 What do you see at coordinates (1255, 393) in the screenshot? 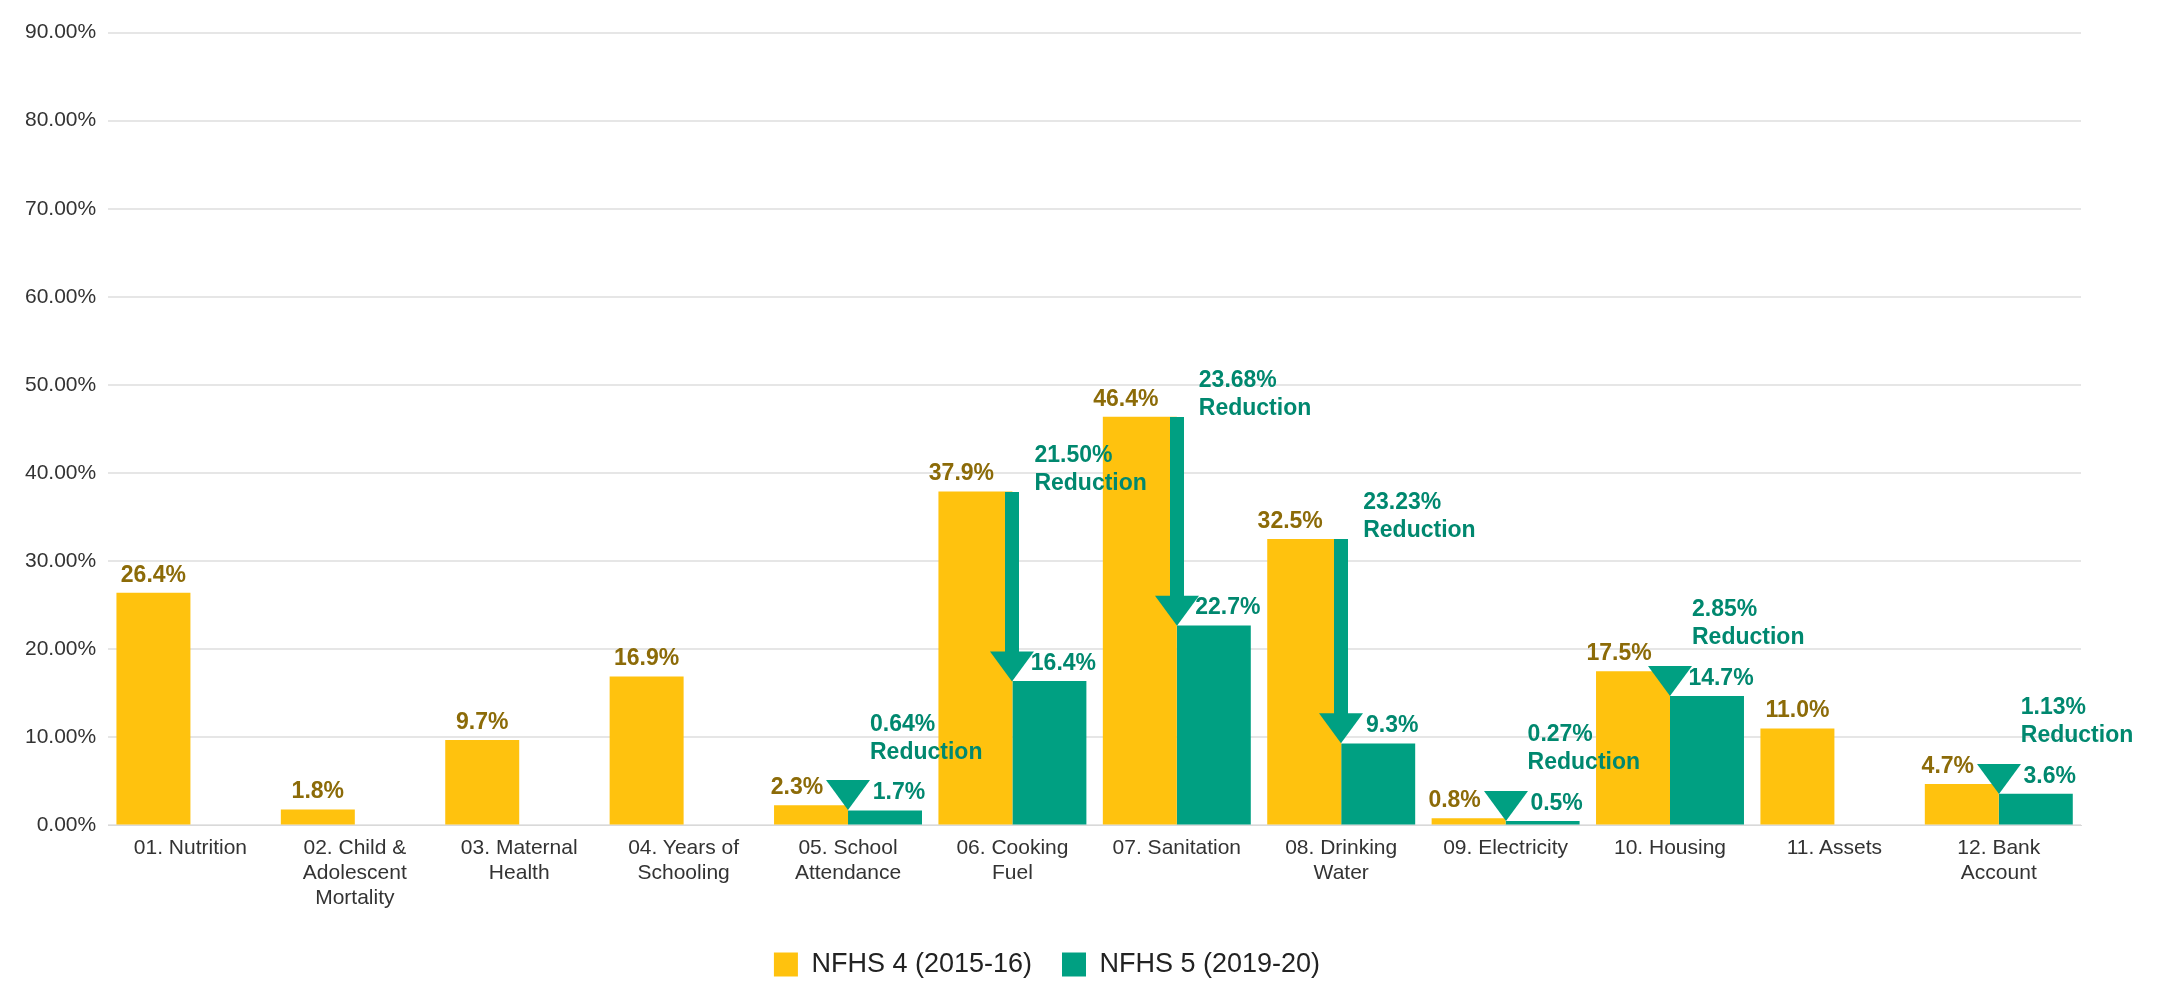
I see `annotation: 23.68% Reduction` at bounding box center [1255, 393].